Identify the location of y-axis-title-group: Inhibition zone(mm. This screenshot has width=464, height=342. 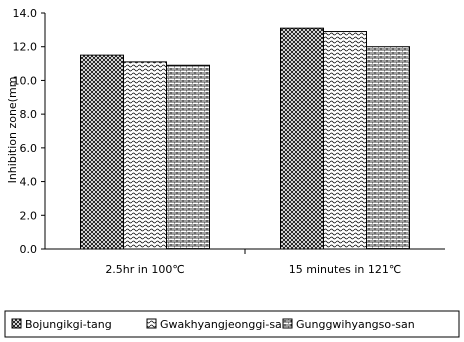
(12, 130).